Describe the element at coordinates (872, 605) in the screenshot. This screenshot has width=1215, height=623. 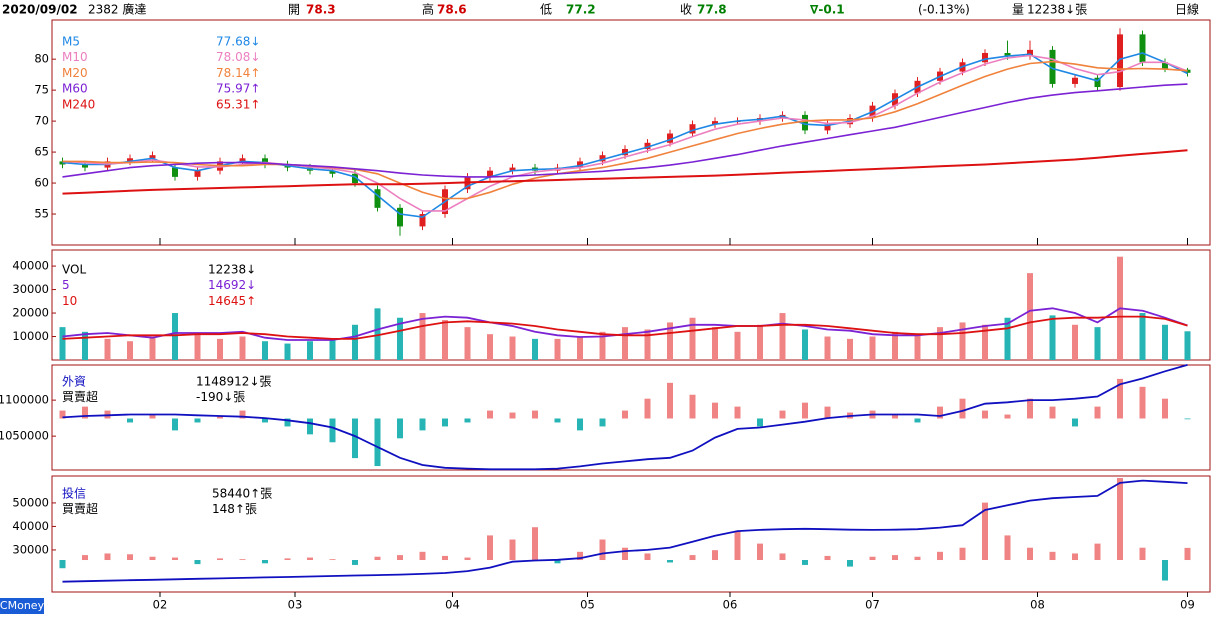
I see `x-tick-label: 07` at that location.